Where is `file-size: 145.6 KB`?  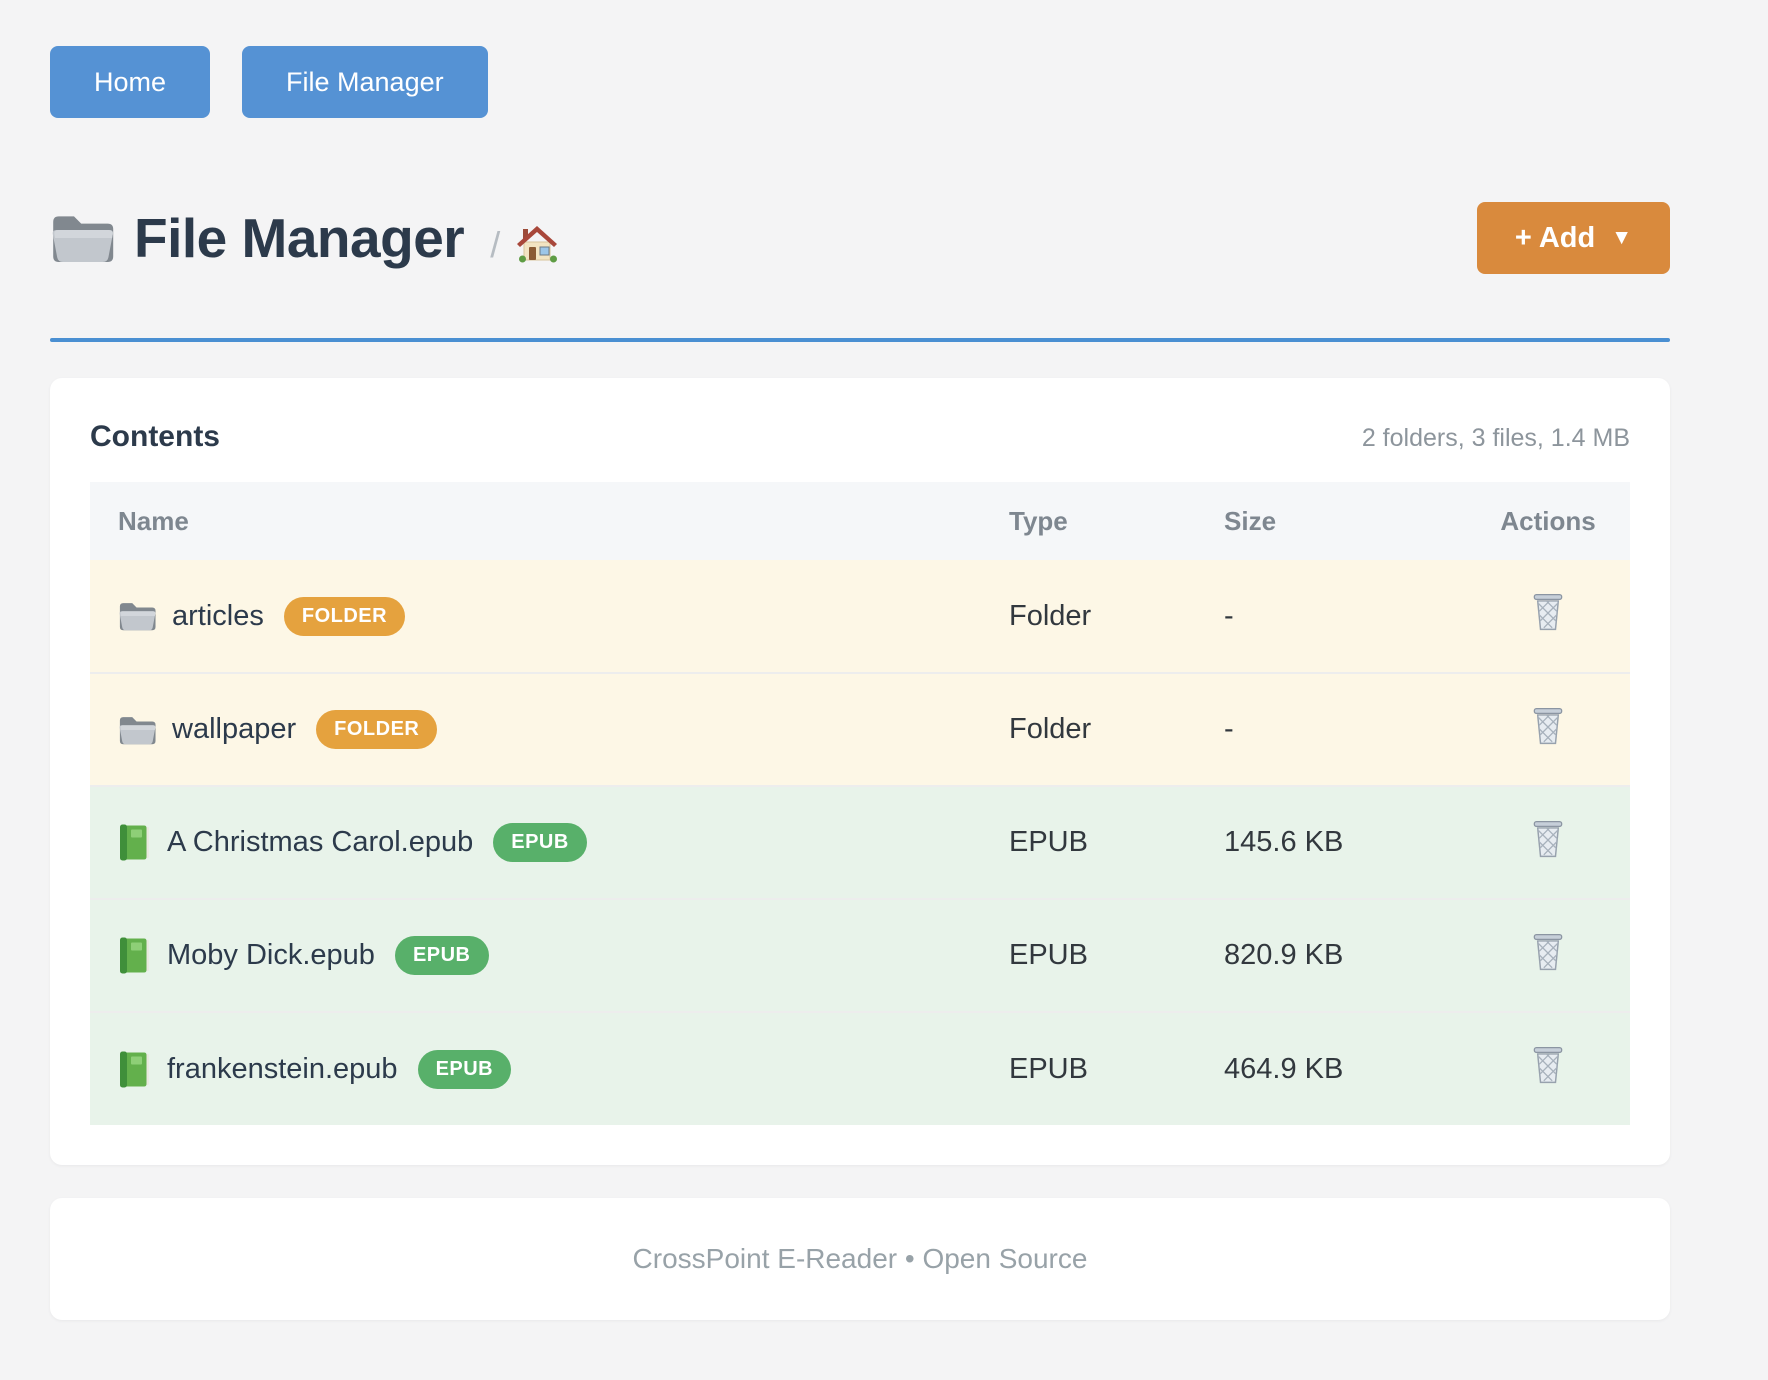 file-size: 145.6 KB is located at coordinates (1331, 842).